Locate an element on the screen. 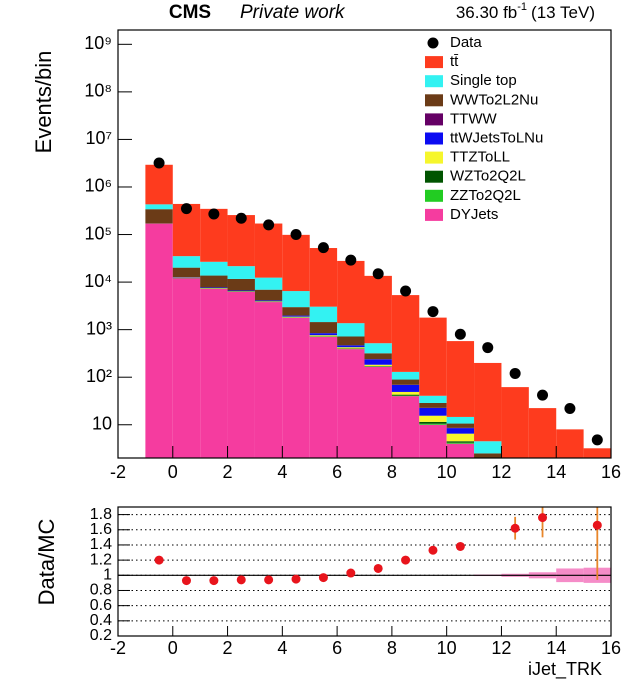 This screenshot has width=638, height=695. x-tick-label: 8 is located at coordinates (392, 472).